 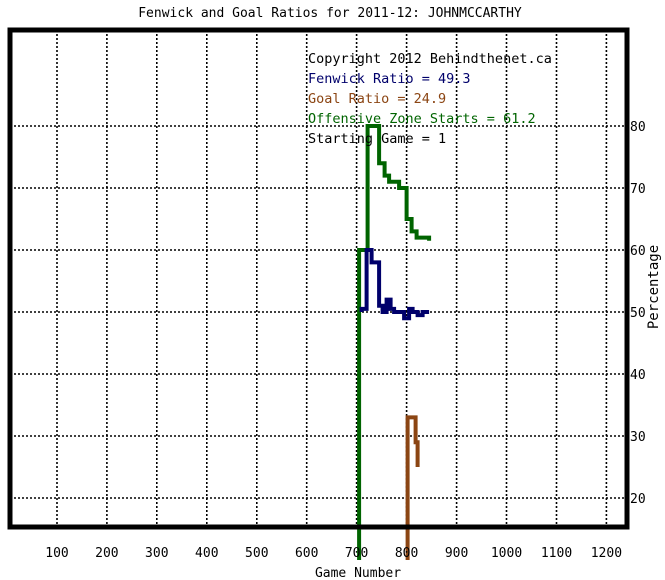 I want to click on legend-entry: Fenwick Ratio = 49.3, so click(x=389, y=79).